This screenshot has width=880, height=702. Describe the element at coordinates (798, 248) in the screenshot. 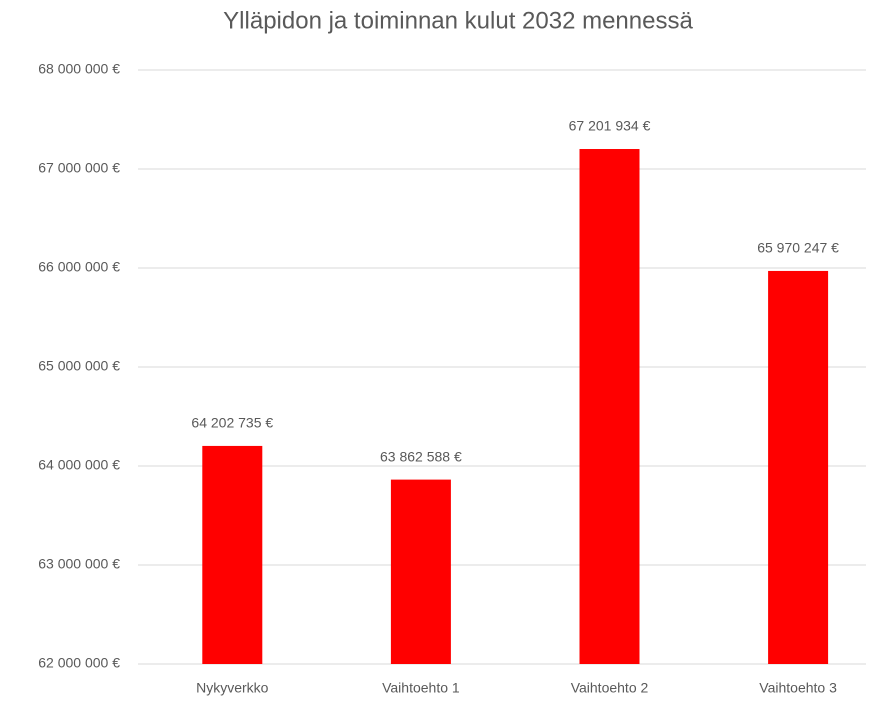

I see `data-label: 65 970 247 €` at that location.